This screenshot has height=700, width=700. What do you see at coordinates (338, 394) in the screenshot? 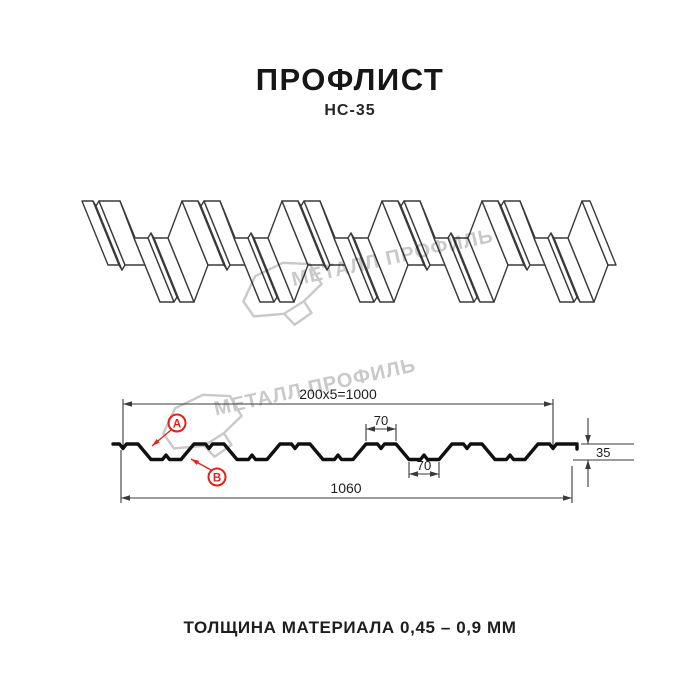
I see `dim-working-width: 200x5=1000` at bounding box center [338, 394].